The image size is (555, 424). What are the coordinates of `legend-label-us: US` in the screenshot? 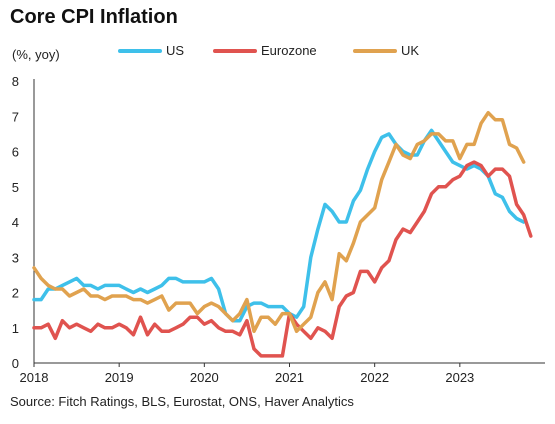 It's located at (175, 50).